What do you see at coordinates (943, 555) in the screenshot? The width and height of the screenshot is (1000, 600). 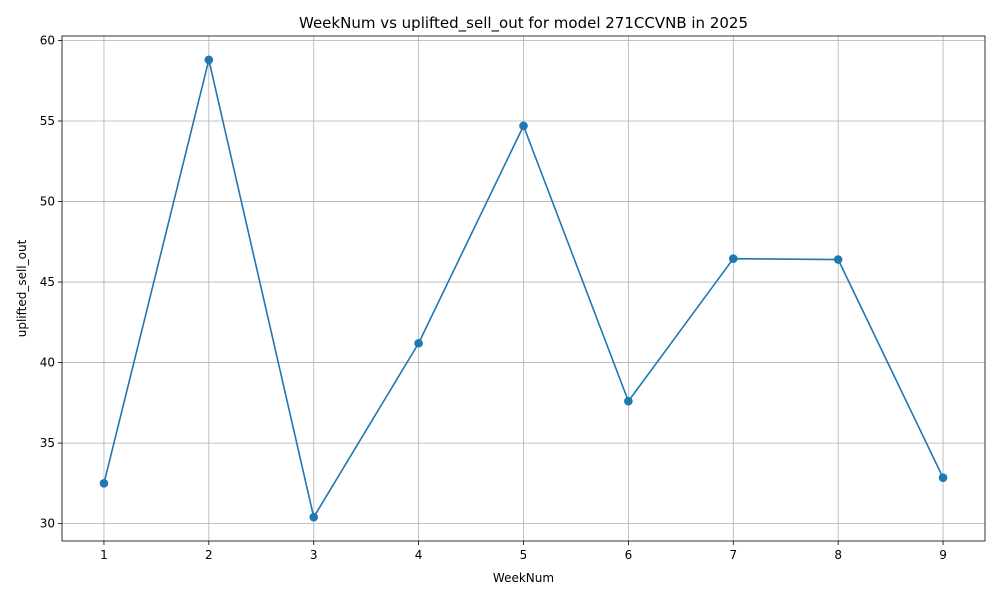 I see `x-tick-label: 9` at bounding box center [943, 555].